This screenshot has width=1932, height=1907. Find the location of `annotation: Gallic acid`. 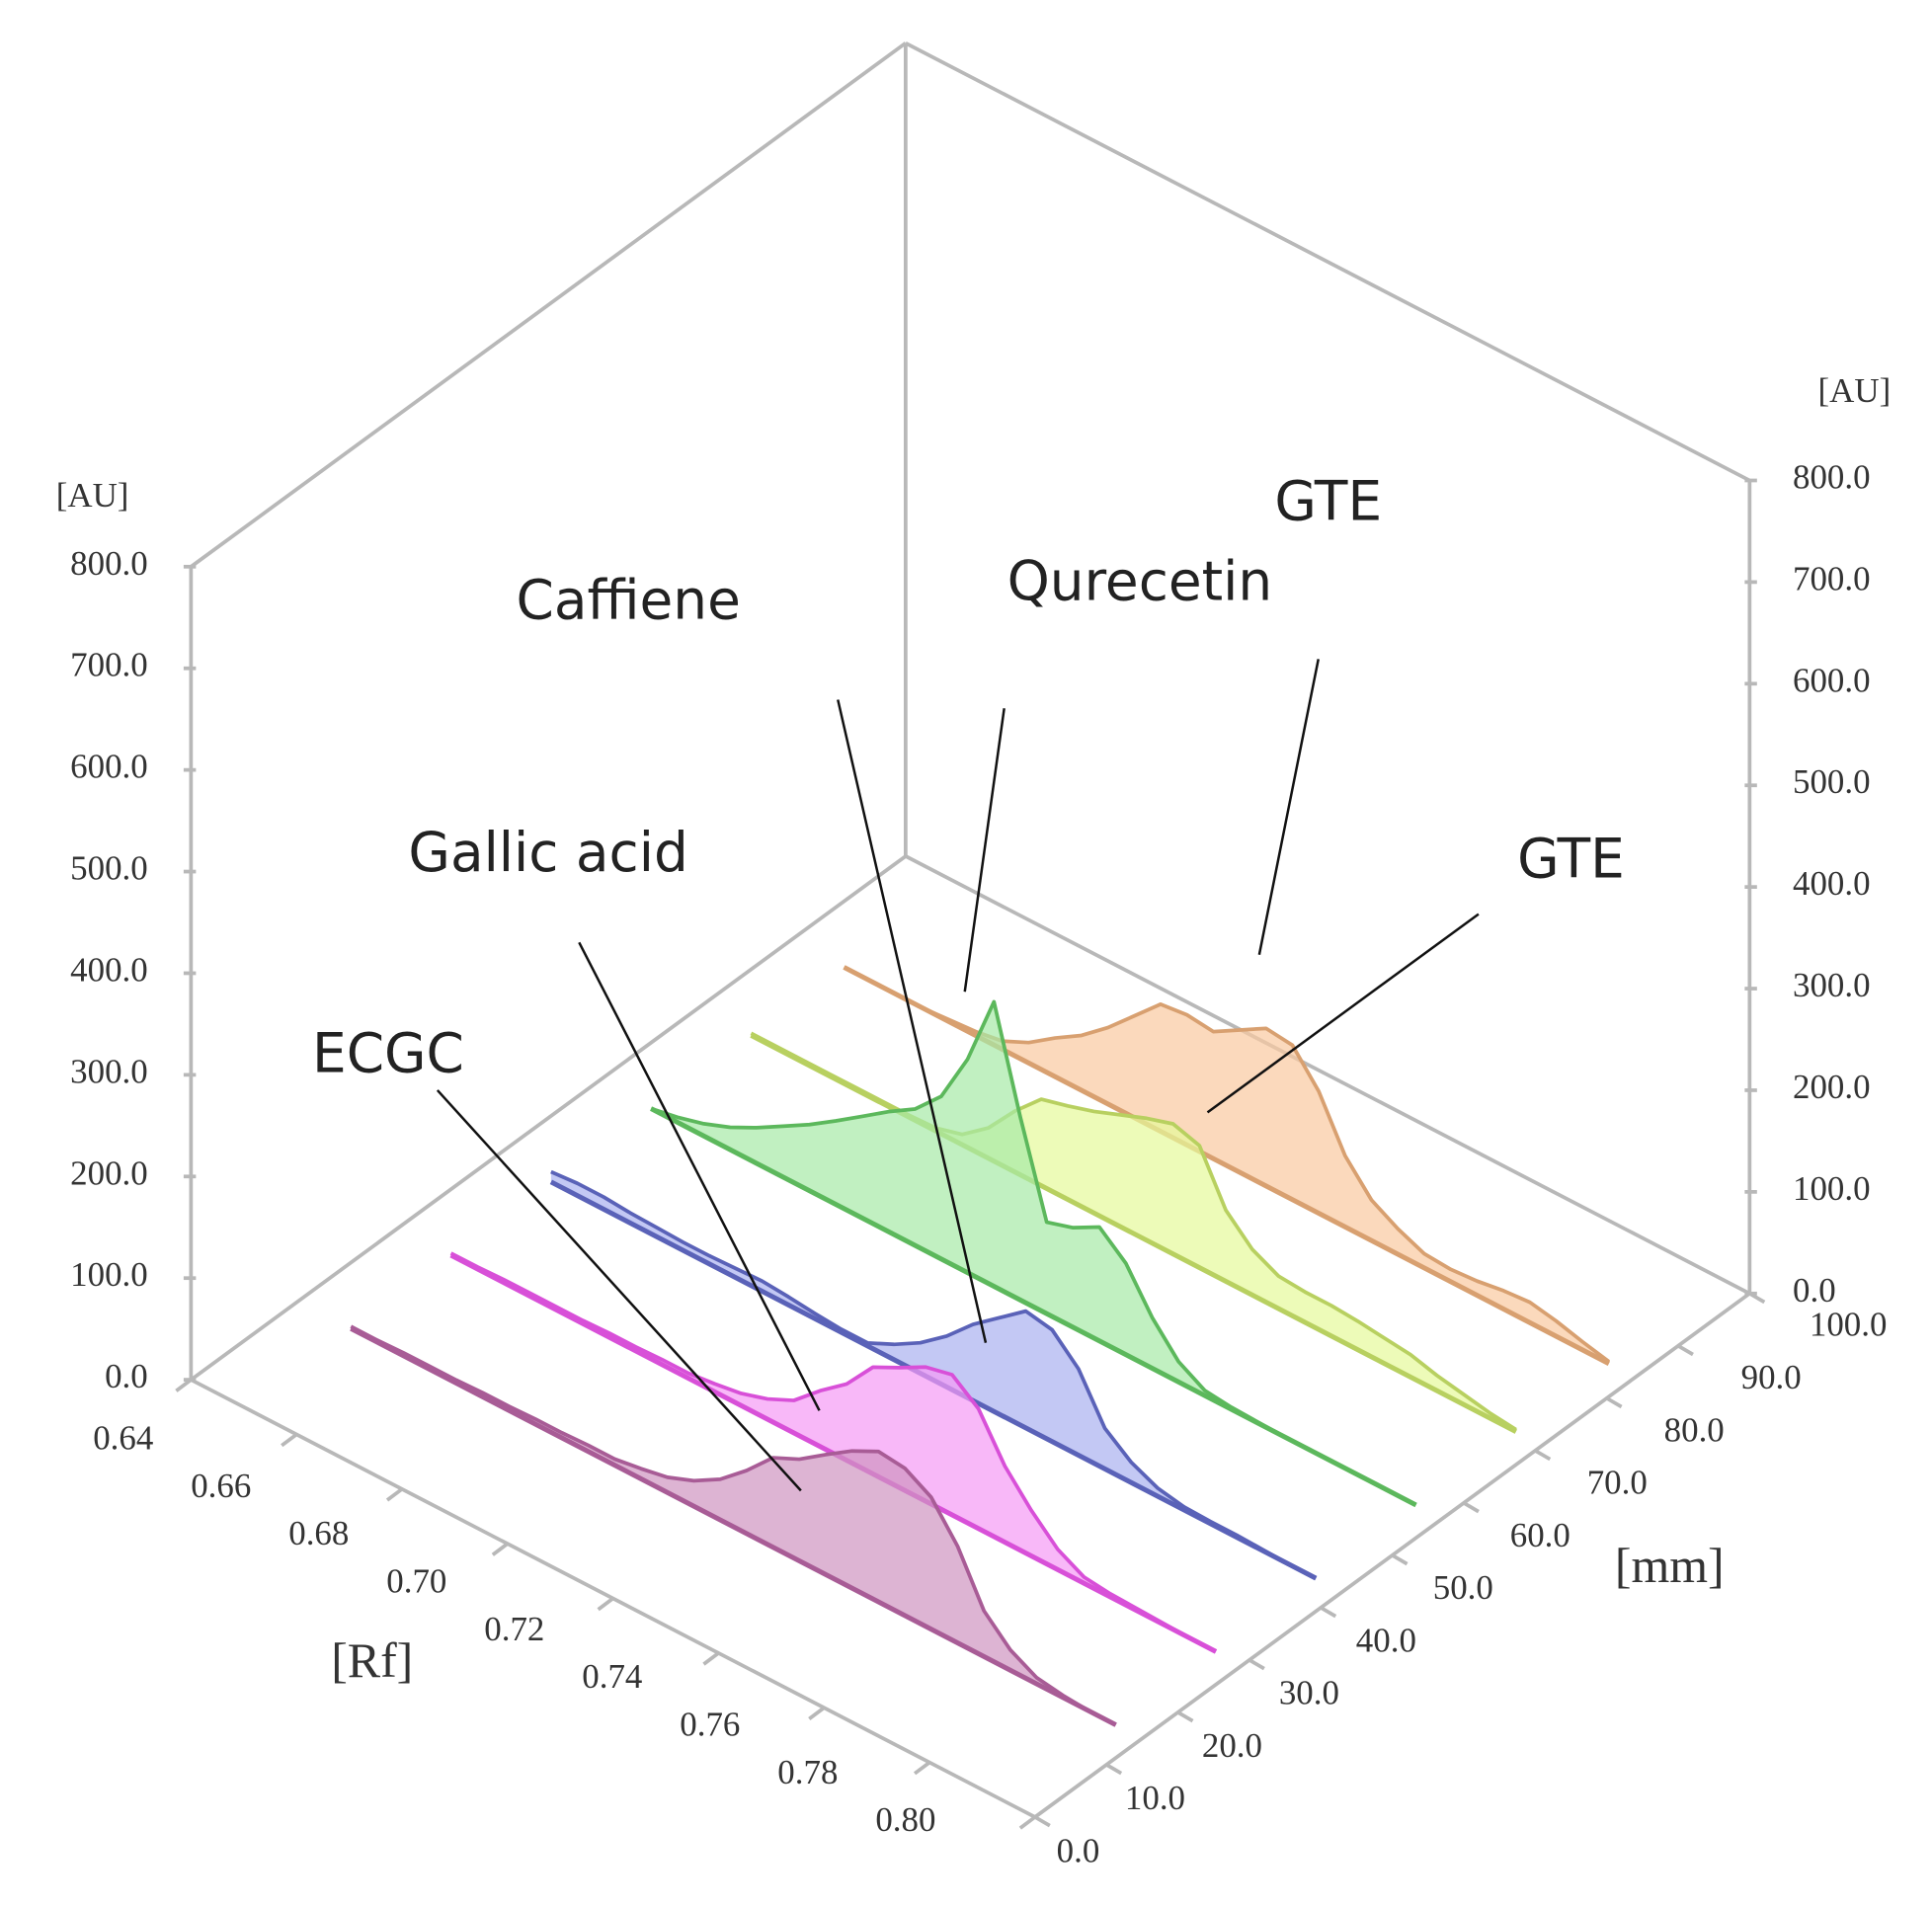

annotation: Gallic acid is located at coordinates (547, 852).